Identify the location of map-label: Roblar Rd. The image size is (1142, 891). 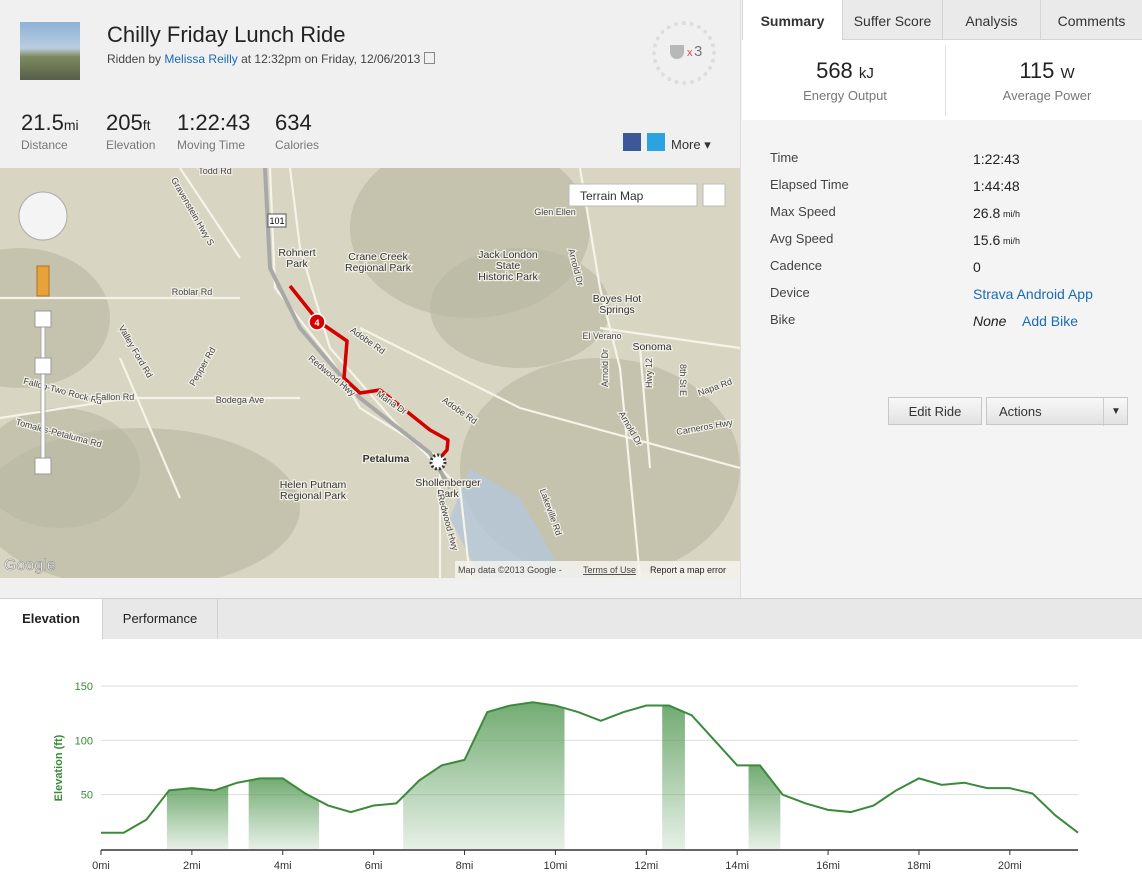
(192, 292).